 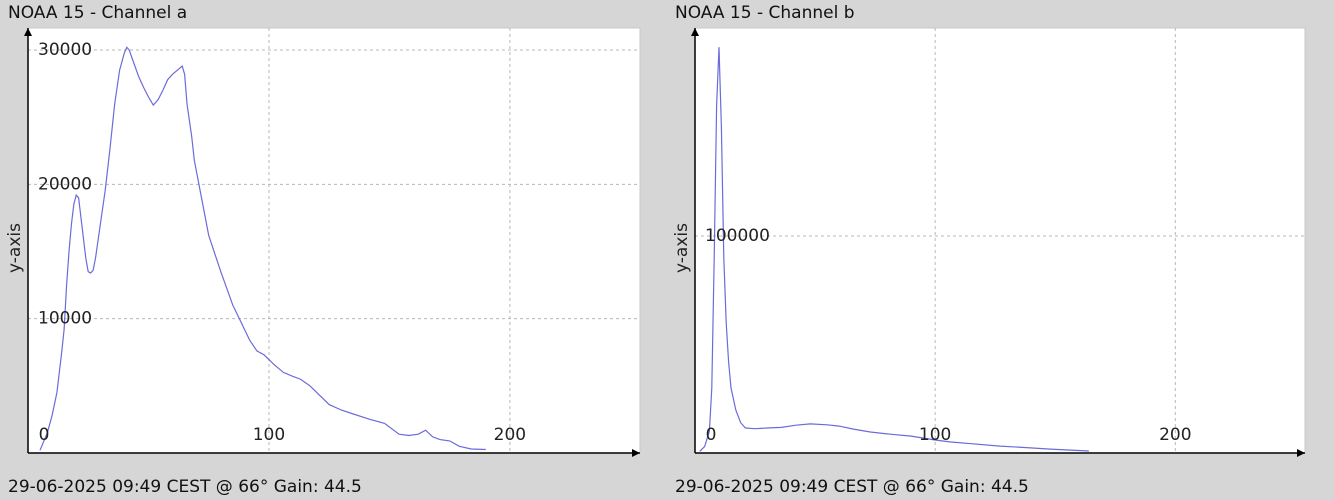 What do you see at coordinates (97, 13) in the screenshot?
I see `chart-title: NOAA 15 - Channel a` at bounding box center [97, 13].